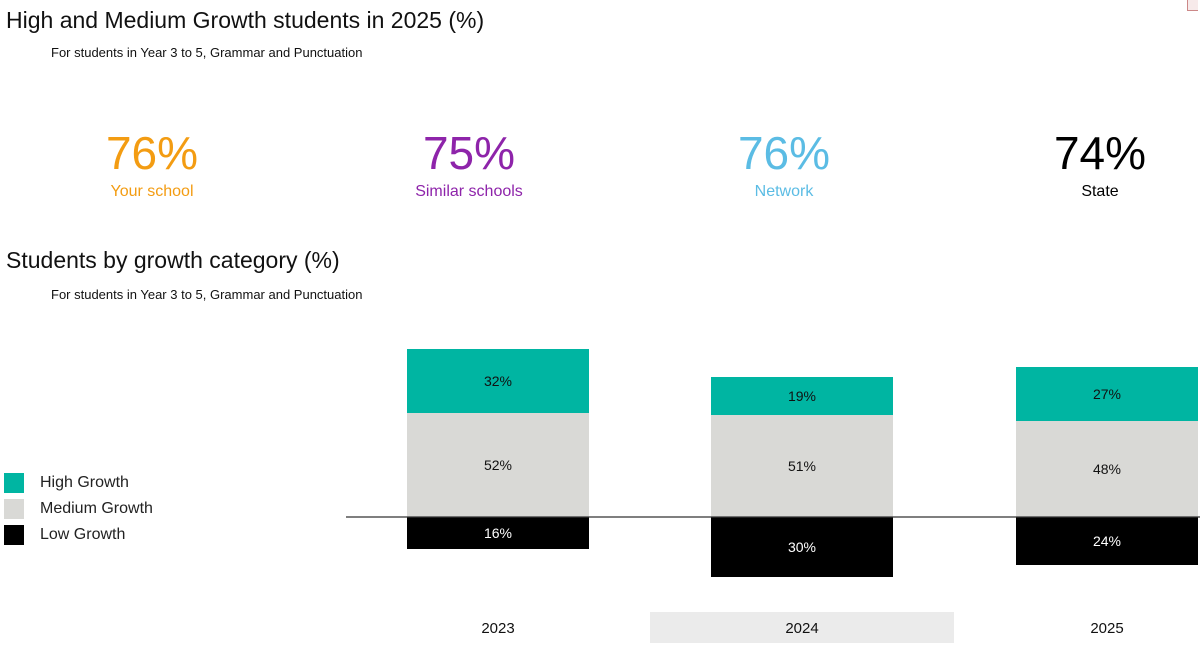 This screenshot has height=654, width=1200. I want to click on data-label-medium-growth-2025: 48%, so click(1107, 469).